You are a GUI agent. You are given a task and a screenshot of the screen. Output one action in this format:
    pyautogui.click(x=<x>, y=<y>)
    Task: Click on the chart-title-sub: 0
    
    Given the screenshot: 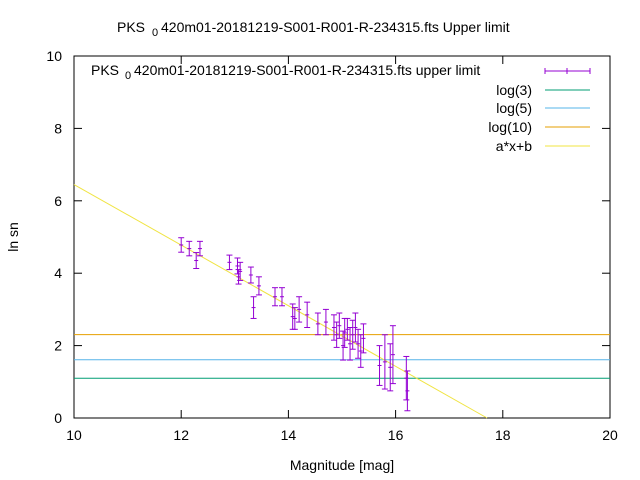 What is the action you would take?
    pyautogui.click(x=155, y=33)
    